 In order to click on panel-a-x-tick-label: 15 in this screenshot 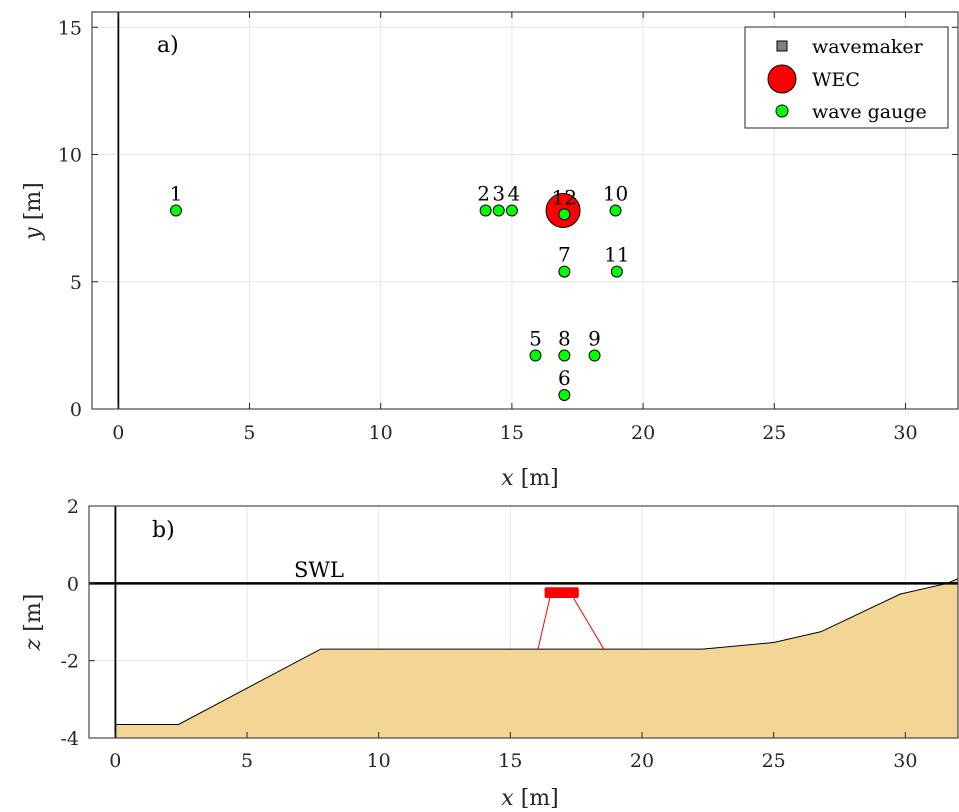, I will do `click(512, 433)`.